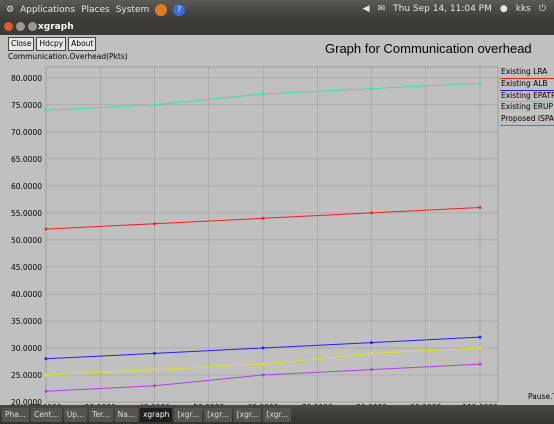 Image resolution: width=554 pixels, height=424 pixels. Describe the element at coordinates (442, 9) in the screenshot. I see `clock: Thu Sep 14, 11:04 PM` at that location.